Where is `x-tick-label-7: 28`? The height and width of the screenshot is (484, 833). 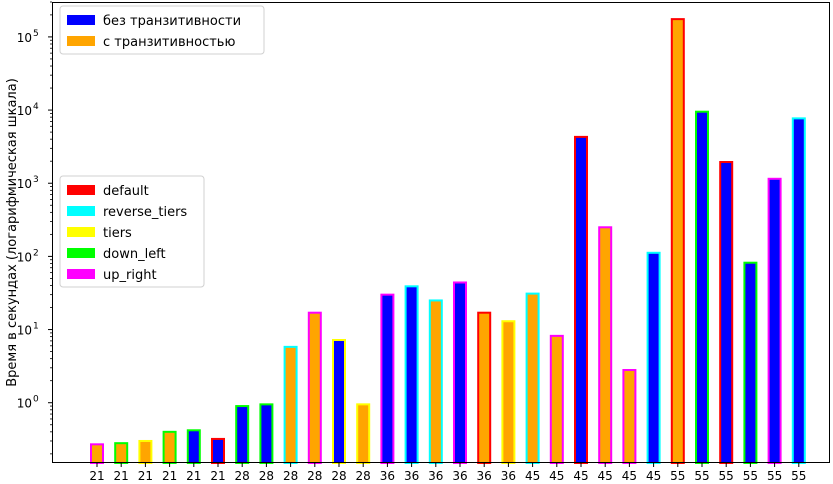 x-tick-label-7: 28 is located at coordinates (266, 476).